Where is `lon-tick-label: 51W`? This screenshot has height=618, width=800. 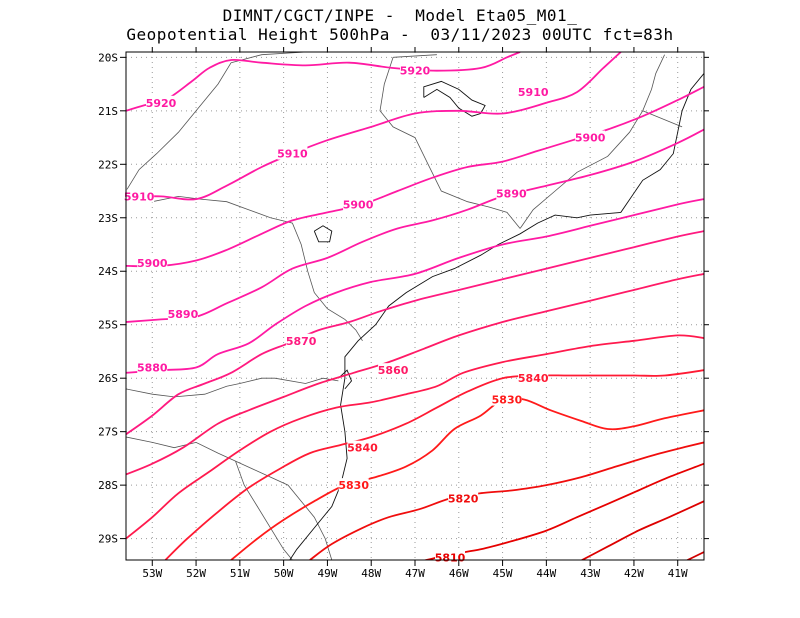
lon-tick-label: 51W is located at coordinates (240, 573).